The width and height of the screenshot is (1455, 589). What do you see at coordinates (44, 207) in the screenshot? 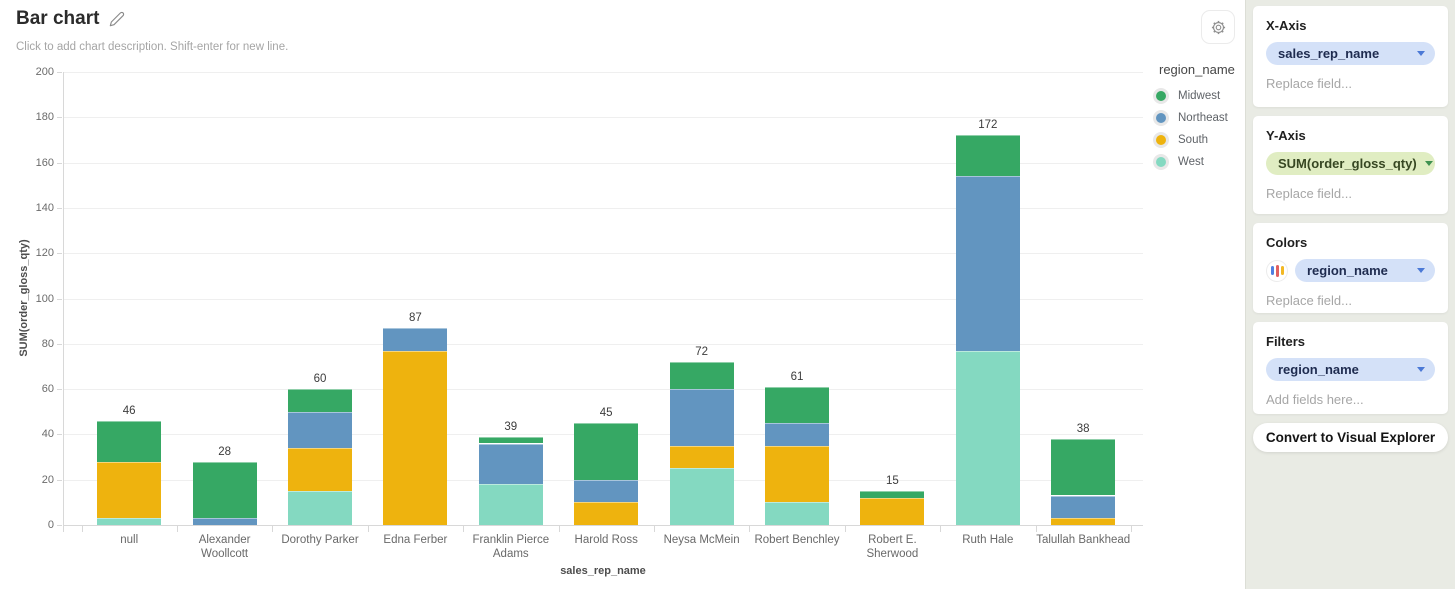
I see `y-tick-label: 140` at bounding box center [44, 207].